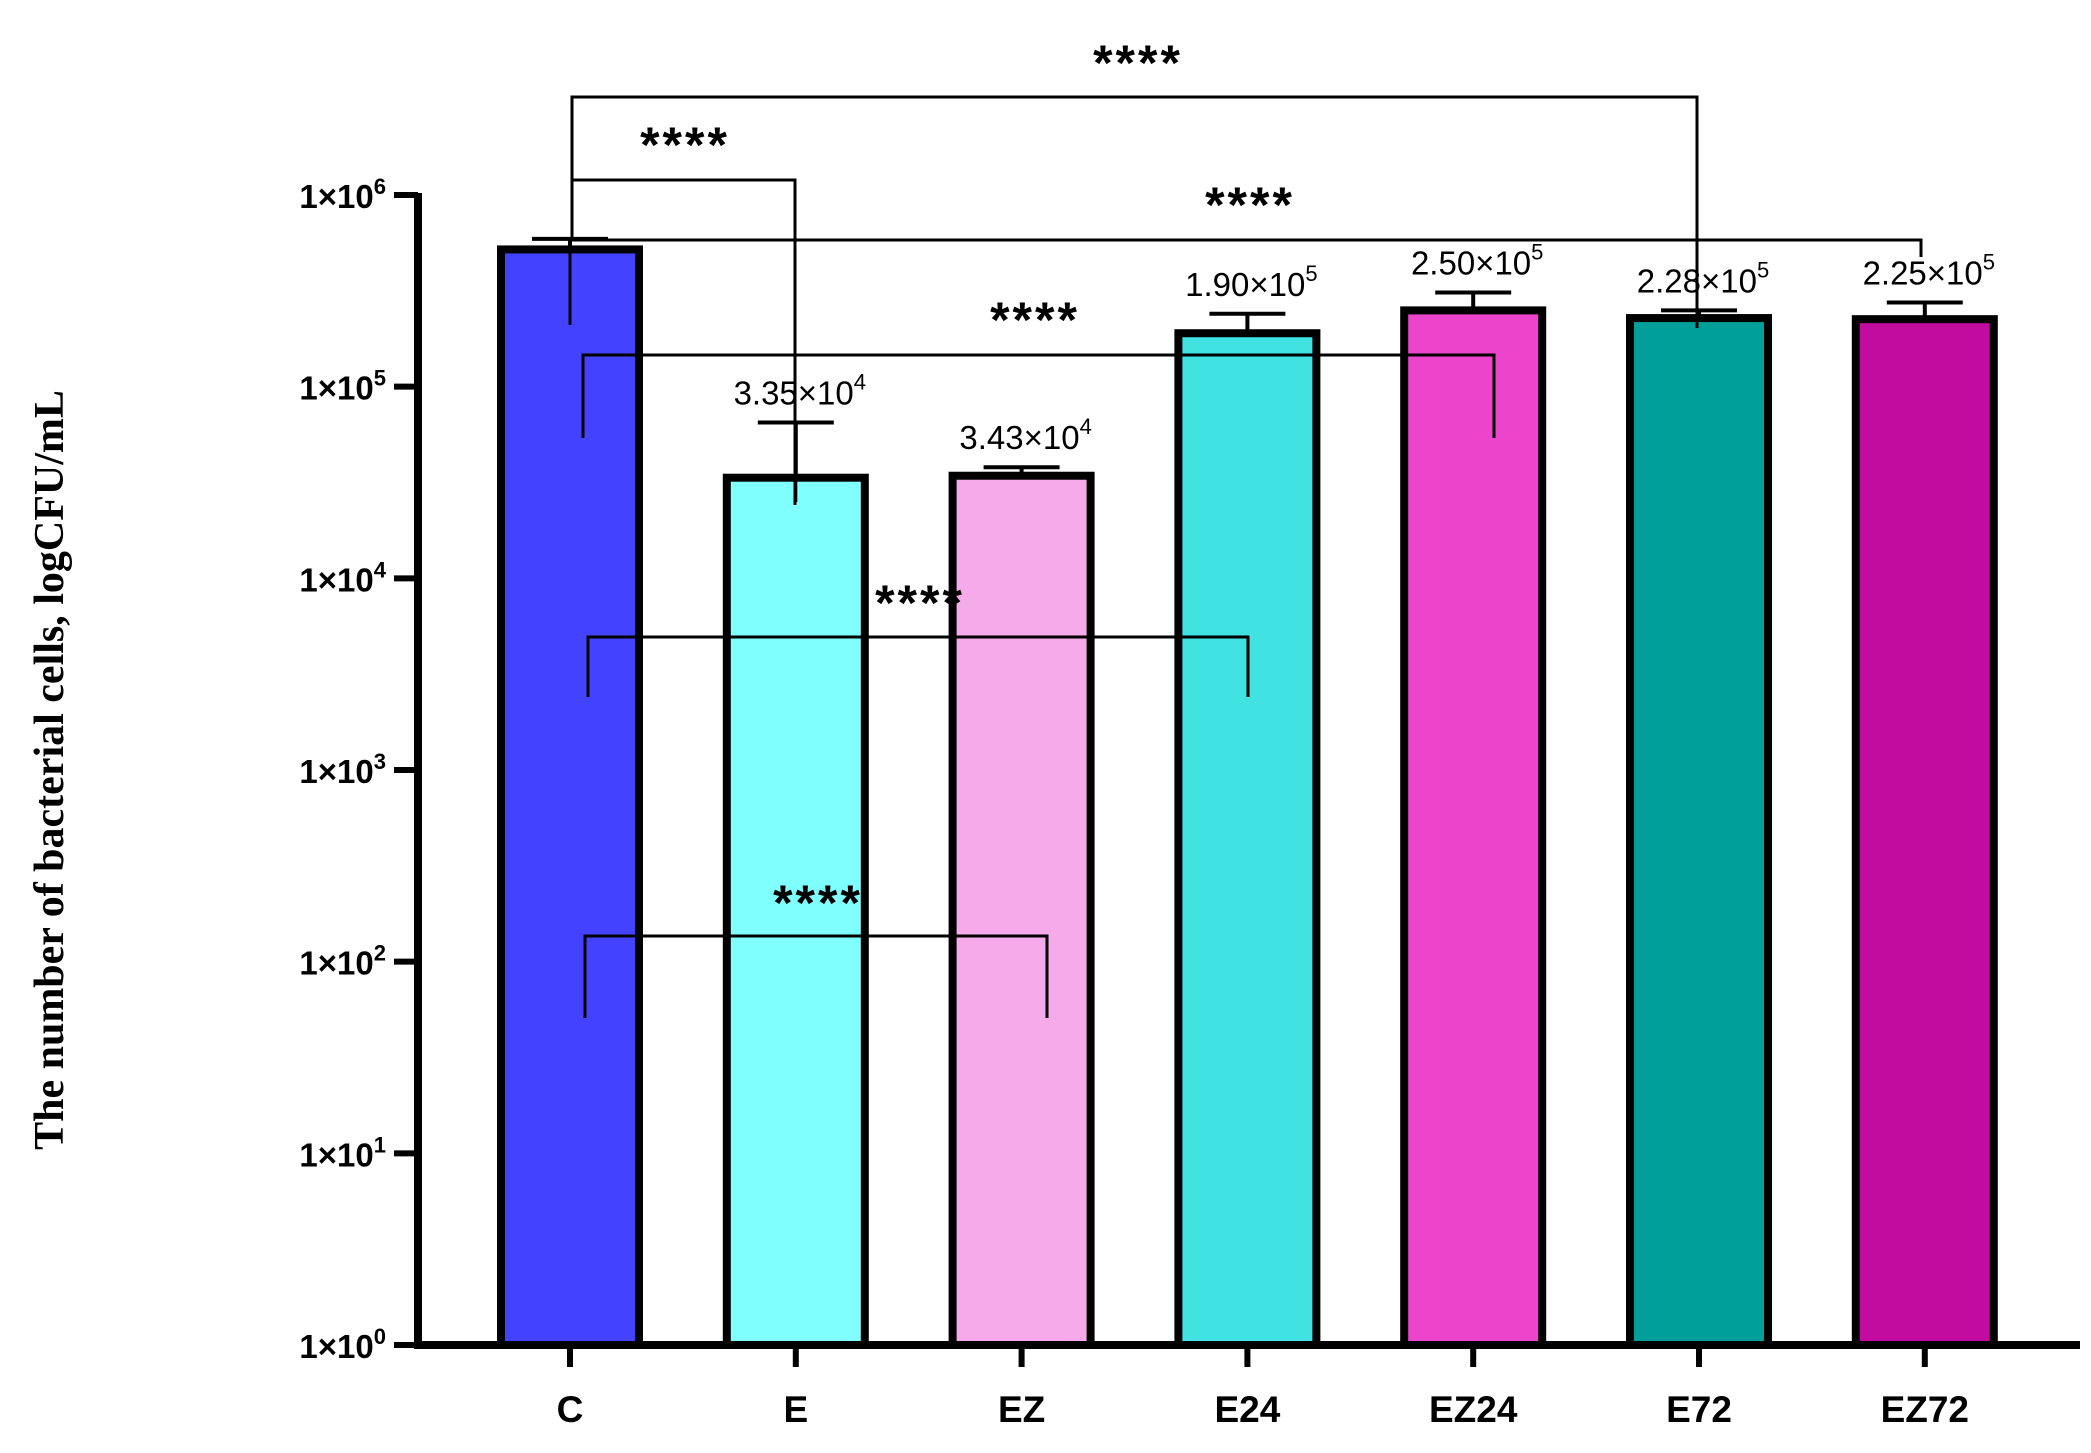 The width and height of the screenshot is (2091, 1453). What do you see at coordinates (342, 577) in the screenshot?
I see `y-tick-label-1e4: 1×10⁴` at bounding box center [342, 577].